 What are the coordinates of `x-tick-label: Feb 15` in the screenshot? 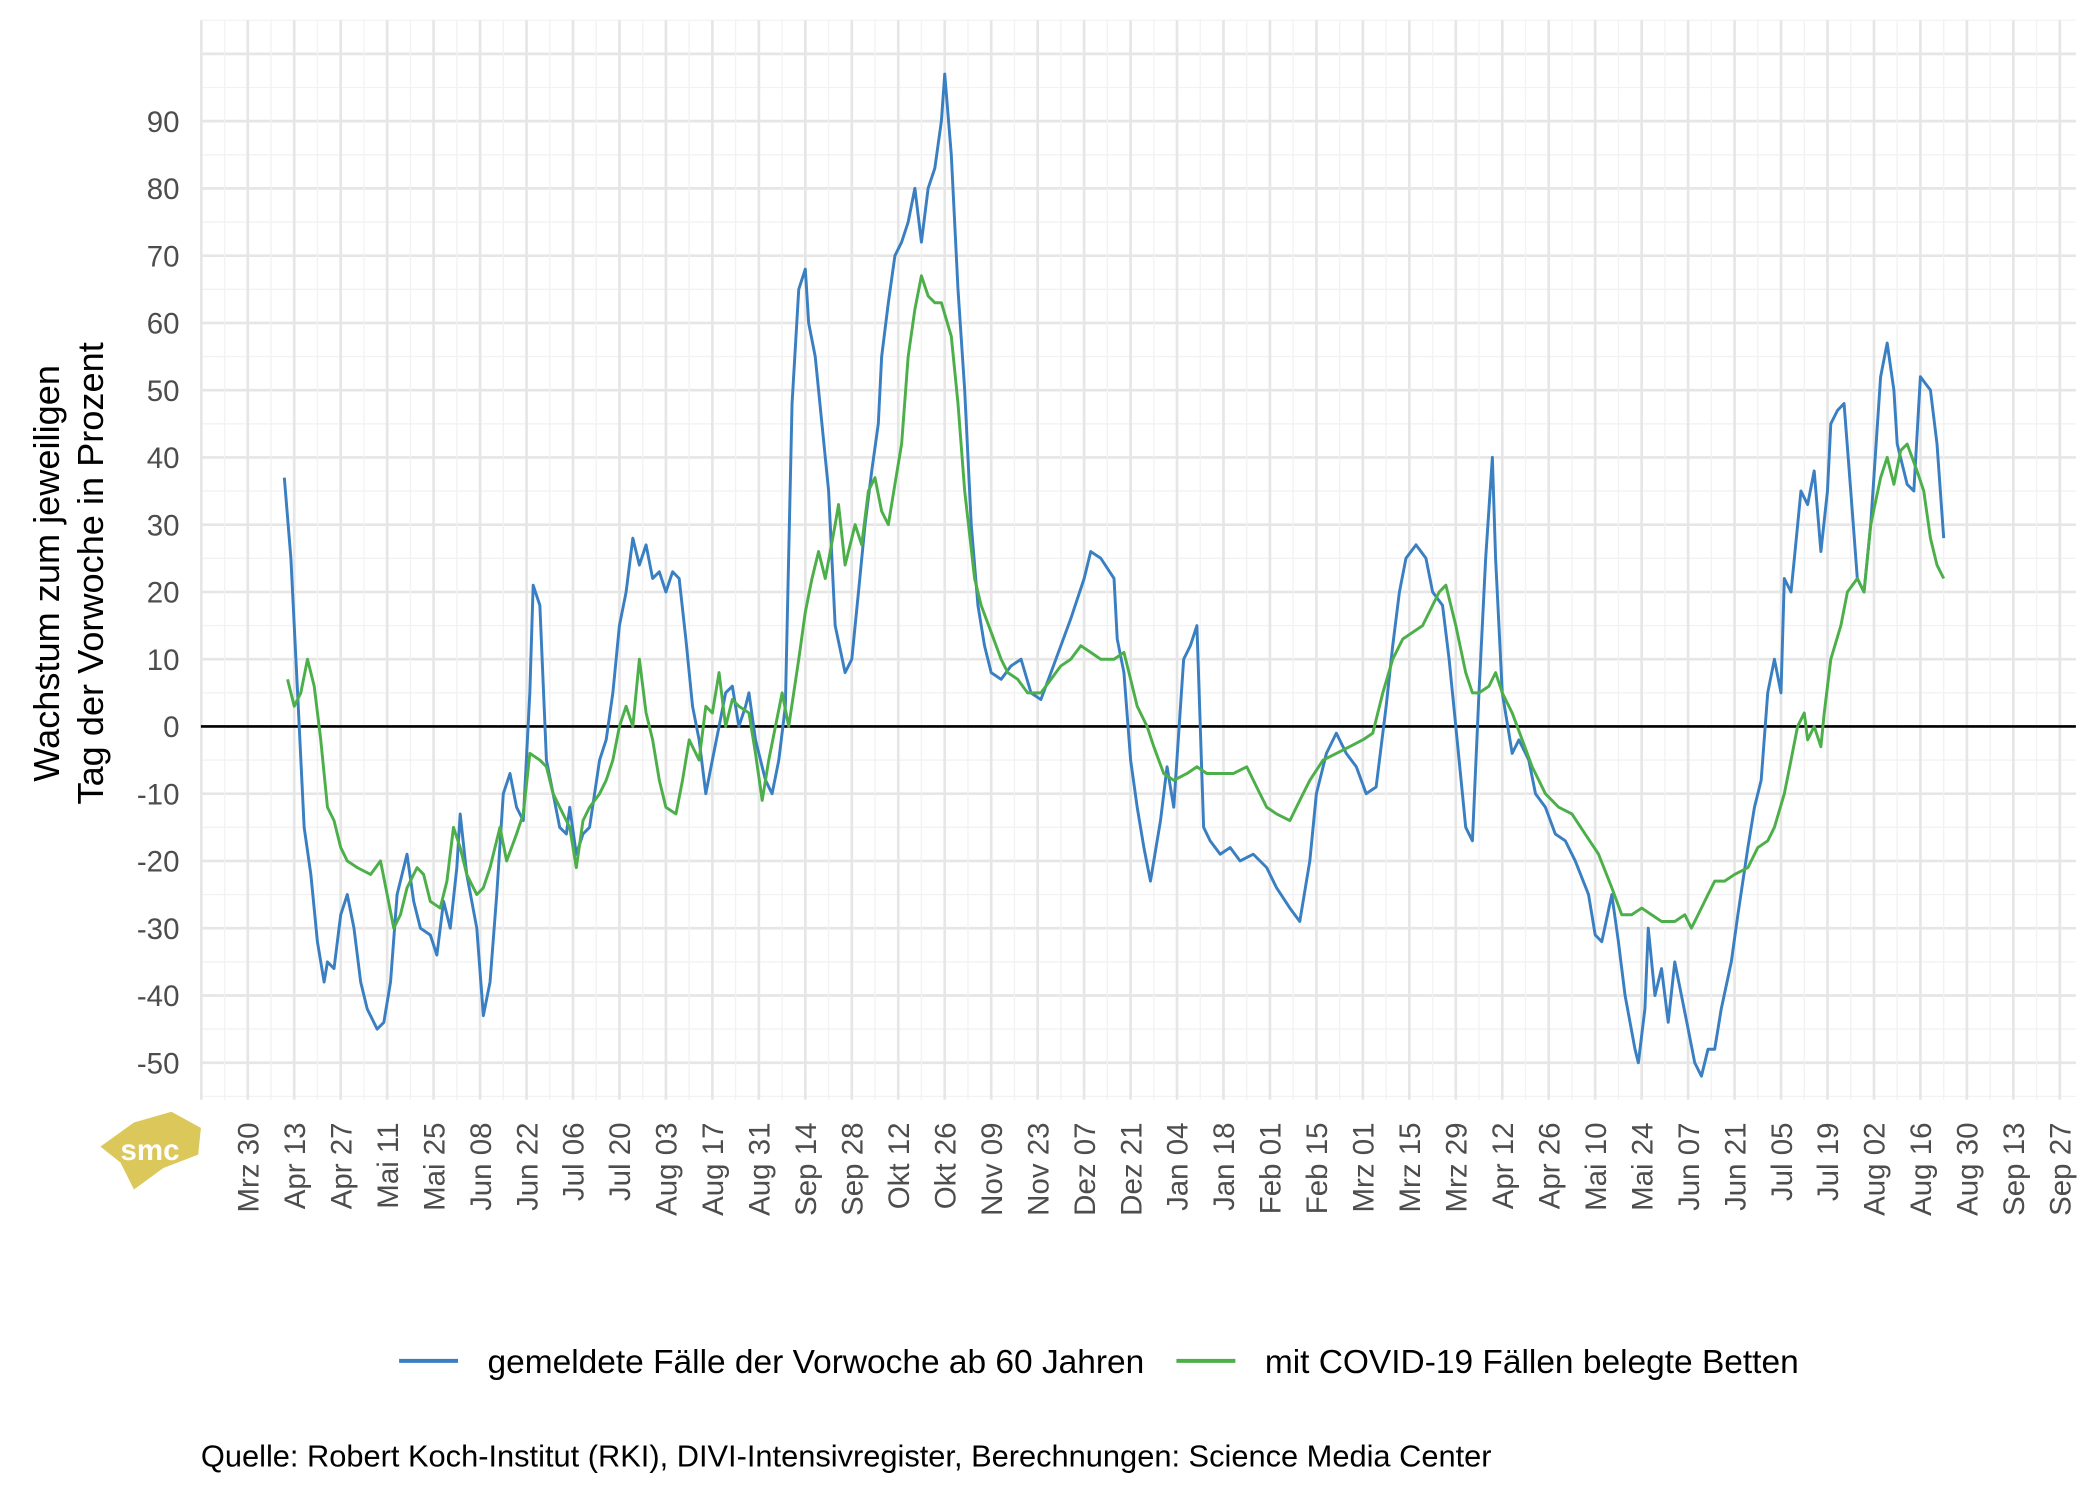 It's located at (1317, 1168).